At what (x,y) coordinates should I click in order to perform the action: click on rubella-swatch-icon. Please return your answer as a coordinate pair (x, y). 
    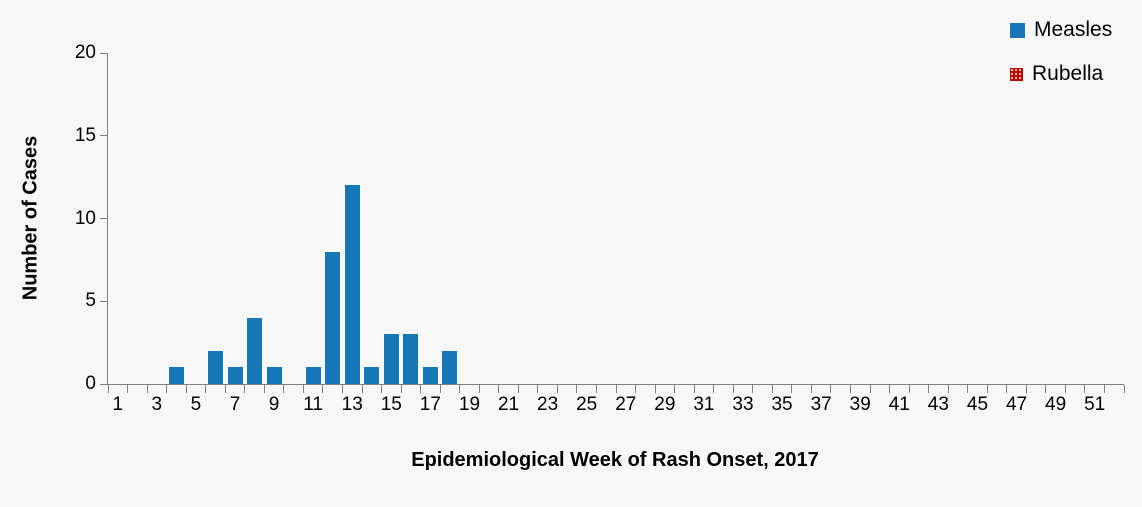
    Looking at the image, I should click on (1016, 74).